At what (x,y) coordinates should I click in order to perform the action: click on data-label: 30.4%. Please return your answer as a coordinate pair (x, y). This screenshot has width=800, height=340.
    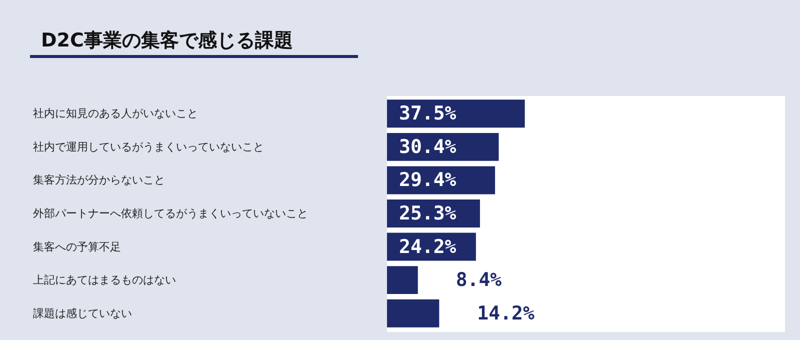
    Looking at the image, I should click on (428, 147).